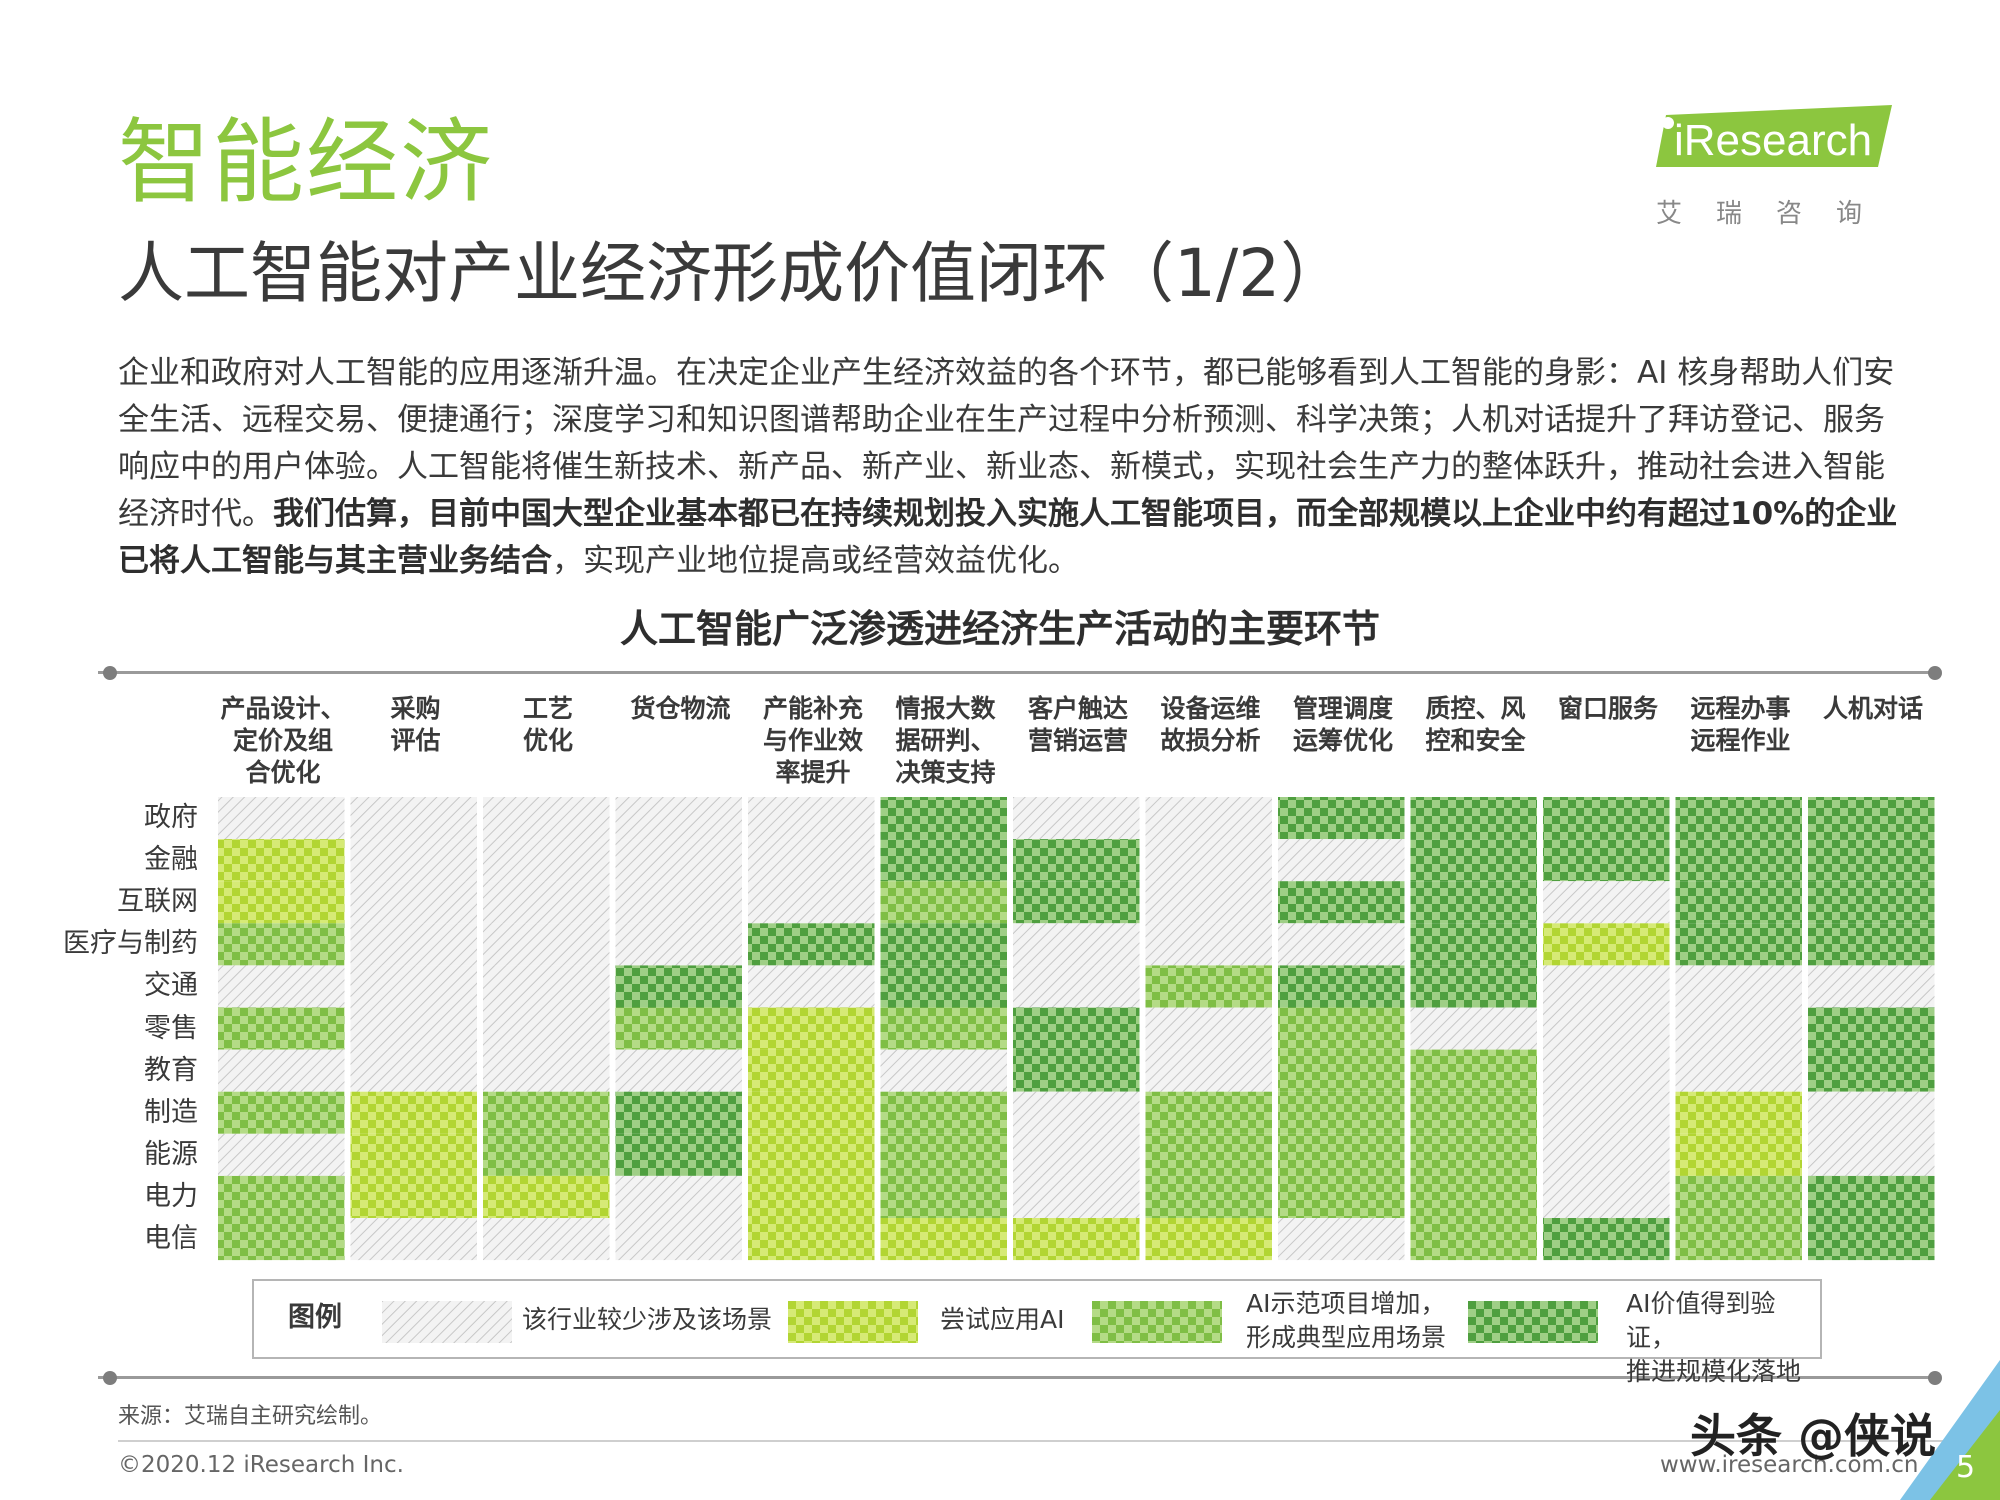  Describe the element at coordinates (282, 740) in the screenshot. I see `column-header-0-line-2: 定价及组` at that location.